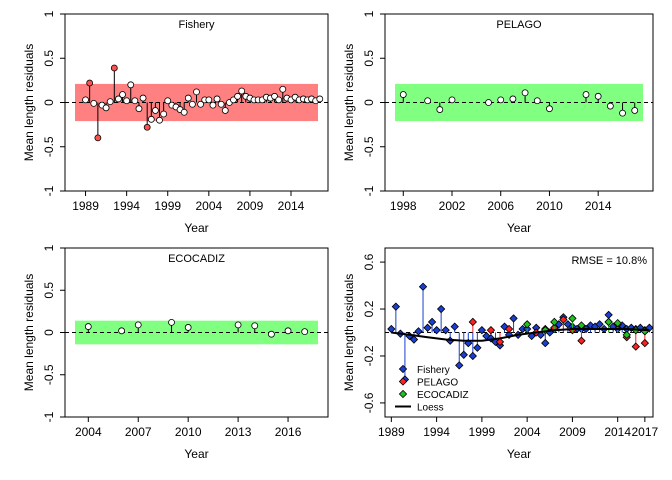 The height and width of the screenshot is (480, 672). Describe the element at coordinates (369, 146) in the screenshot. I see `y-tick-label: -0.5` at that location.